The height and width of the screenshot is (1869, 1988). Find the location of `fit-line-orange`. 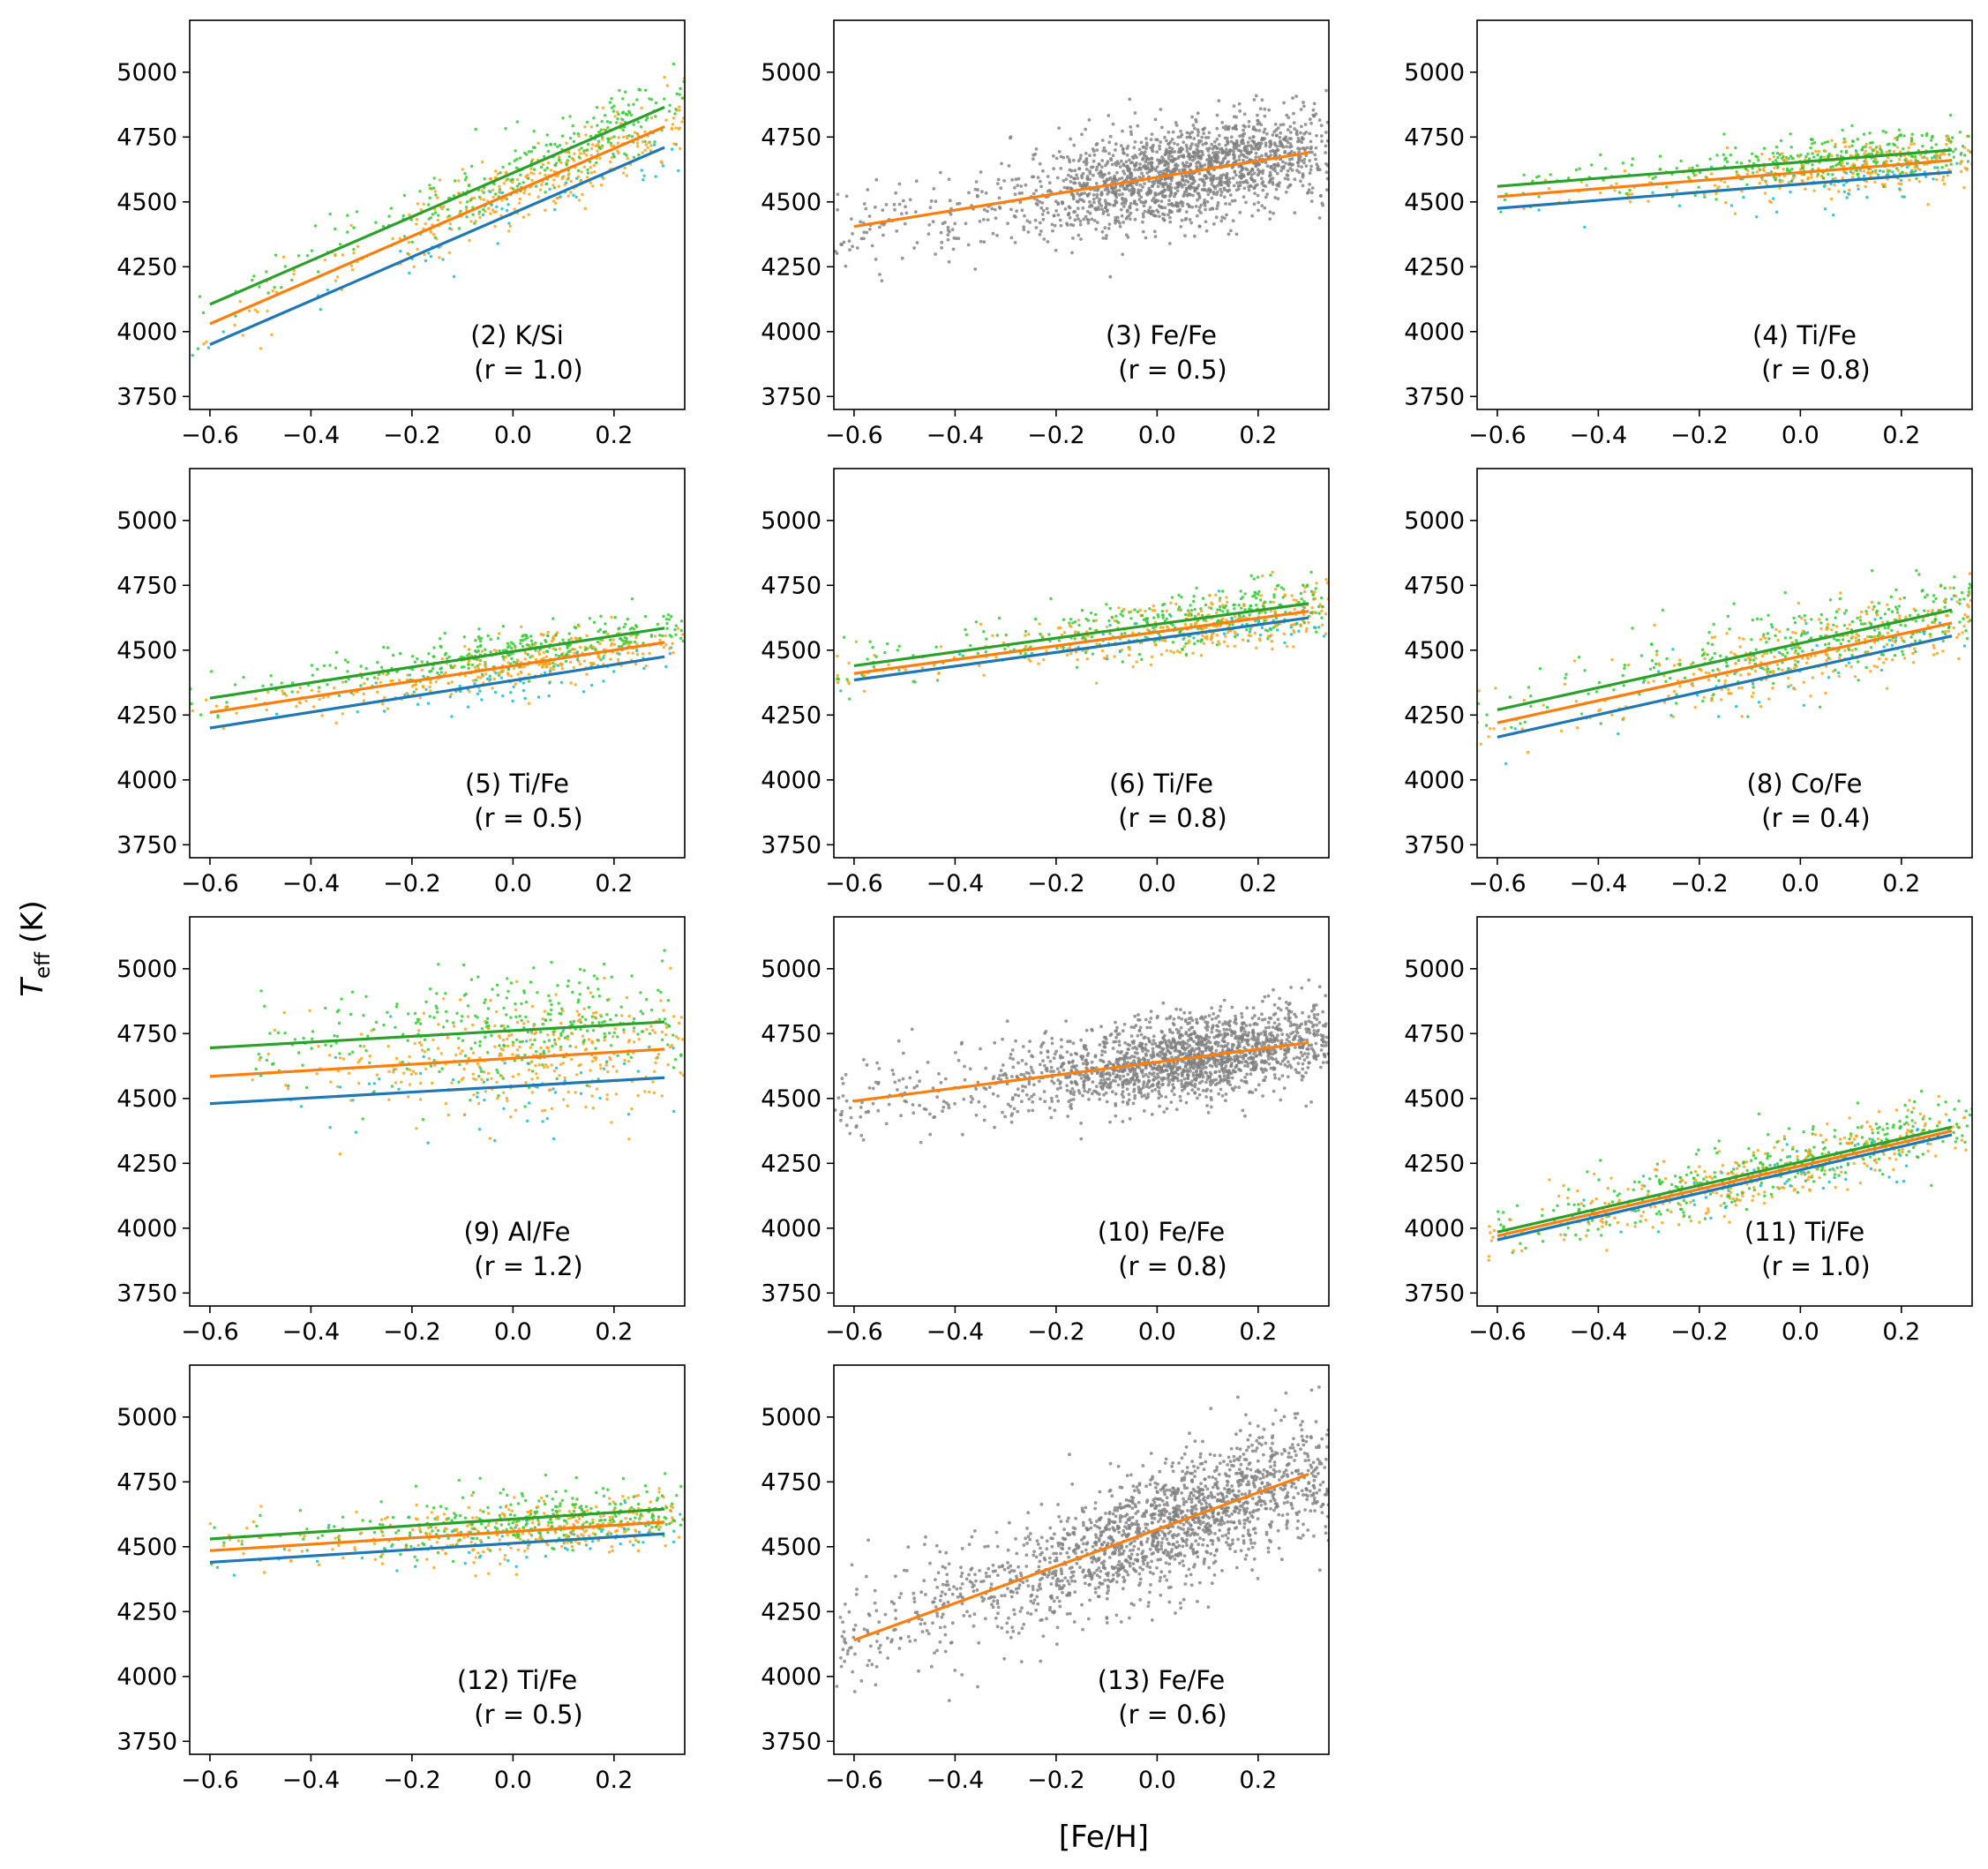

fit-line-orange is located at coordinates (1081, 190).